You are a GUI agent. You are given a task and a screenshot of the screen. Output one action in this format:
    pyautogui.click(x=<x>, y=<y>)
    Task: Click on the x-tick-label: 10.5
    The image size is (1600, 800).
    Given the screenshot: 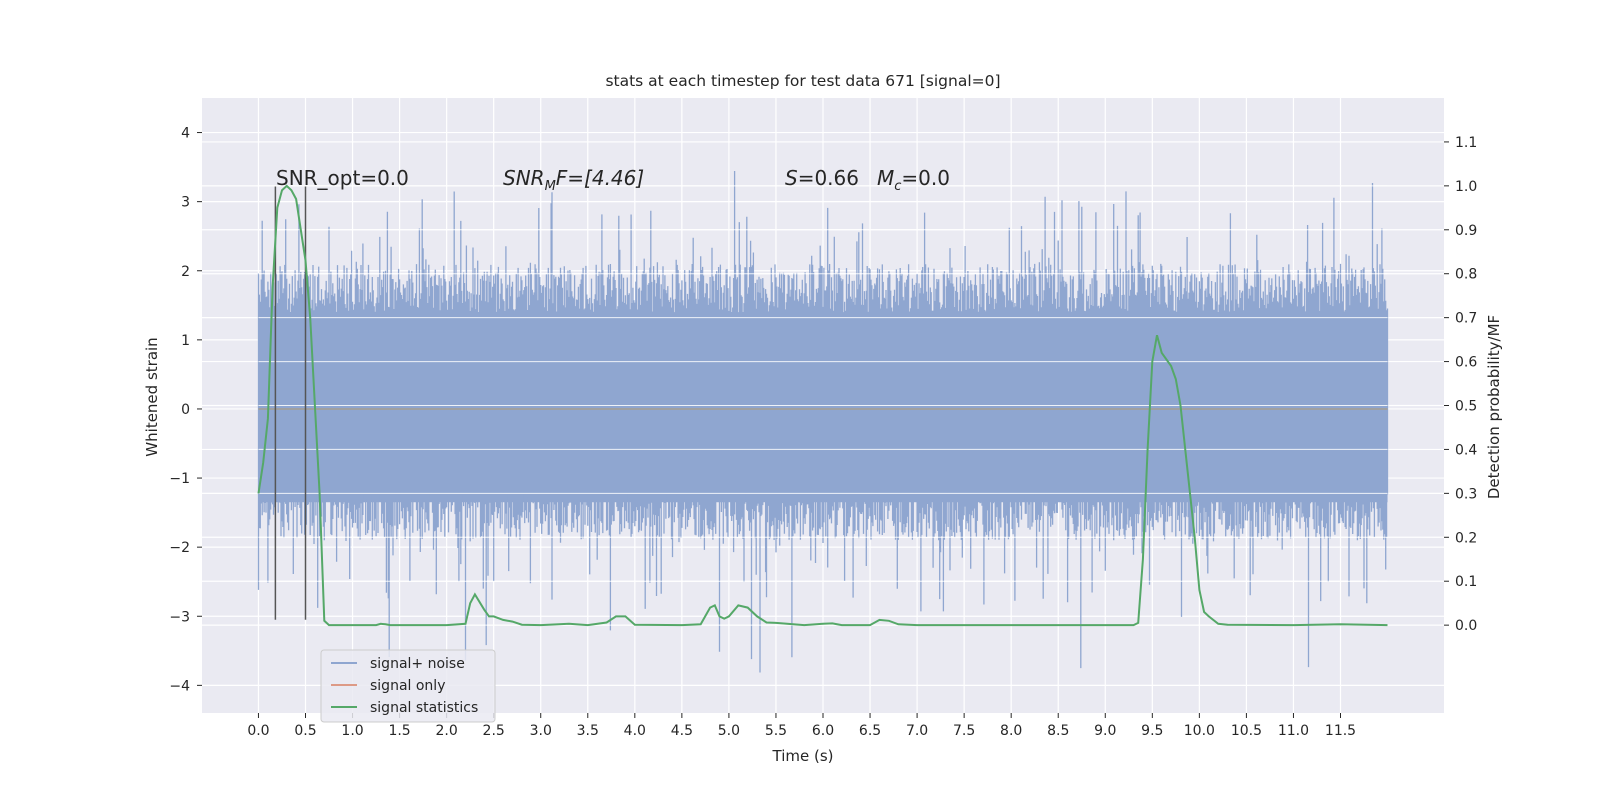 What is the action you would take?
    pyautogui.click(x=1246, y=731)
    